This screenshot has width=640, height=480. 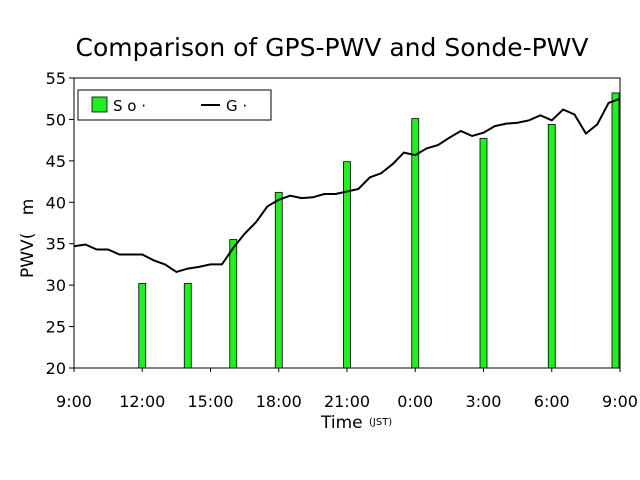 I want to click on svg-text: PWV( m, so click(x=28, y=238).